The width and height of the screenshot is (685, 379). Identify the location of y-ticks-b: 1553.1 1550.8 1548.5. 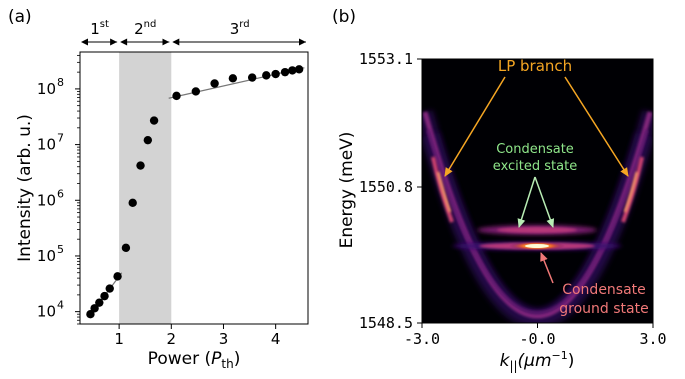
(390, 191).